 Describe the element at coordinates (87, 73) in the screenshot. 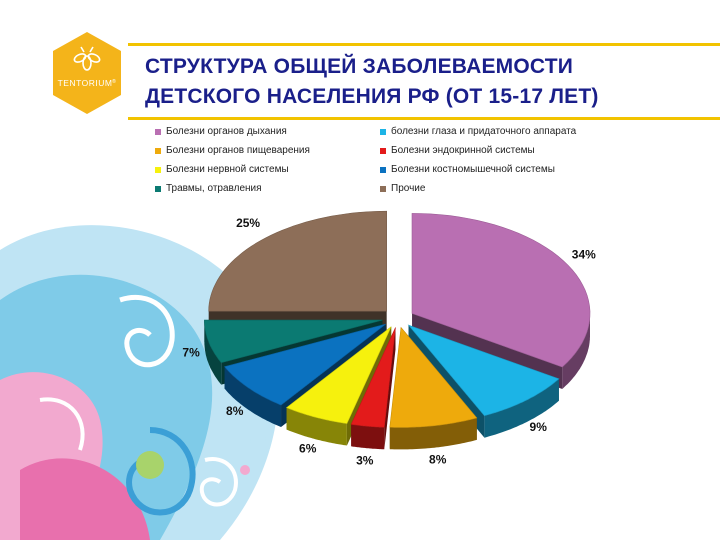

I see `tentorium-logo: TENTORIUM ®` at that location.